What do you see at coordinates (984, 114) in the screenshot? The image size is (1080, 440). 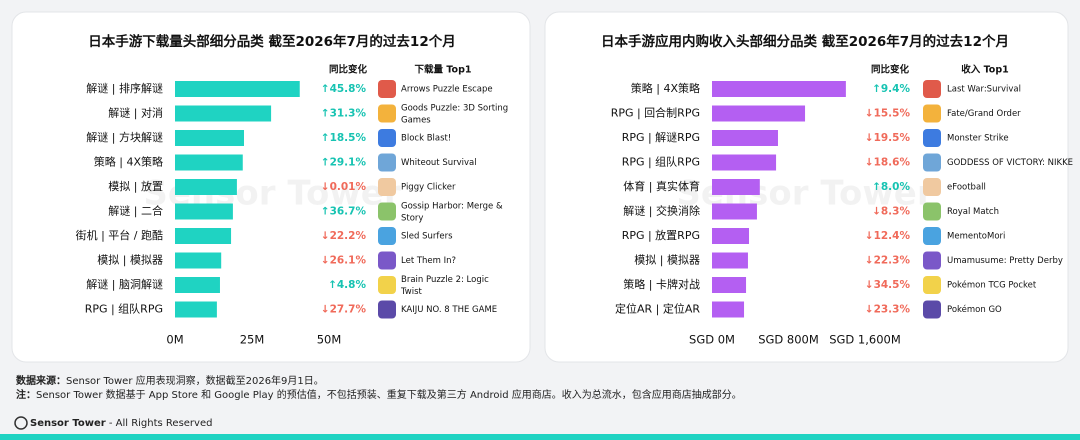 I see `app-name: Fate/Grand Order` at bounding box center [984, 114].